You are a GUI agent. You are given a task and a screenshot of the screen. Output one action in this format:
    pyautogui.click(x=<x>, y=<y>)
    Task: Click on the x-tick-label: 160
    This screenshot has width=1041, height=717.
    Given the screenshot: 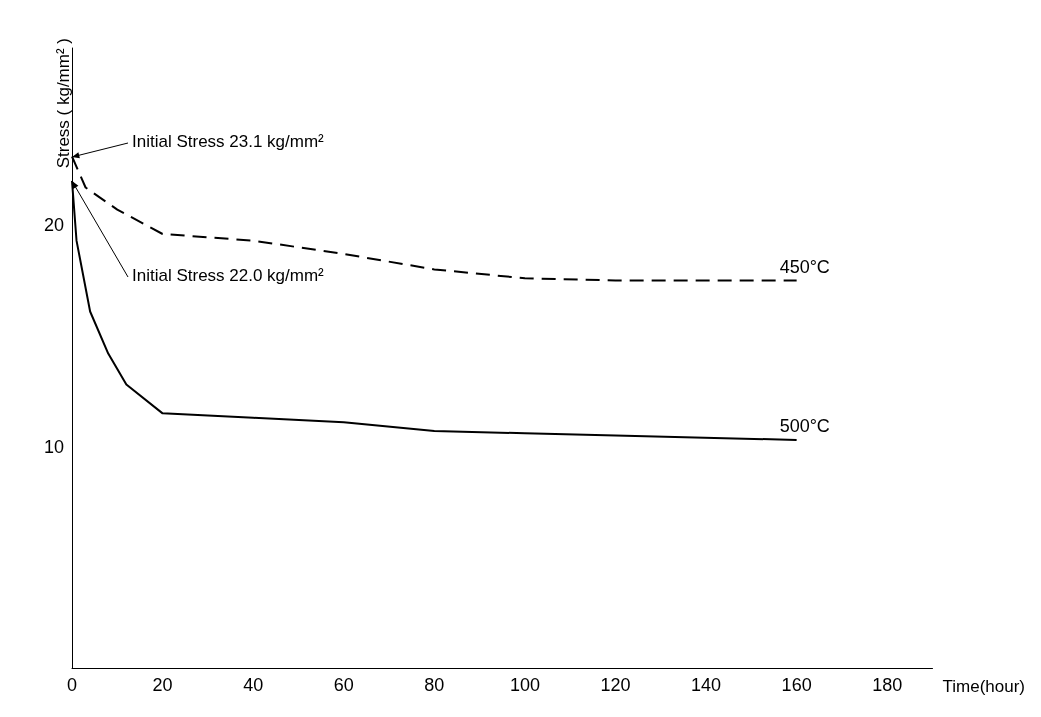 What is the action you would take?
    pyautogui.click(x=796, y=685)
    